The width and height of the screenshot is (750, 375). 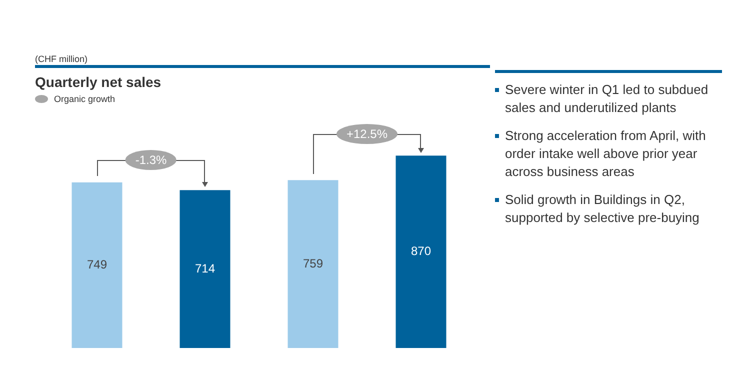 I want to click on data-label: 759, so click(x=313, y=263).